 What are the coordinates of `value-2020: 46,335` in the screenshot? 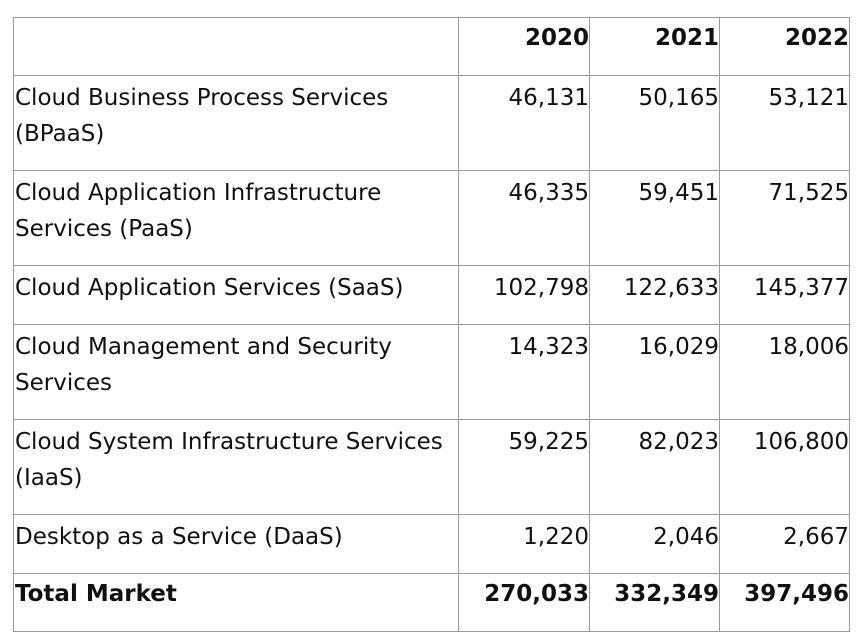 It's located at (524, 218).